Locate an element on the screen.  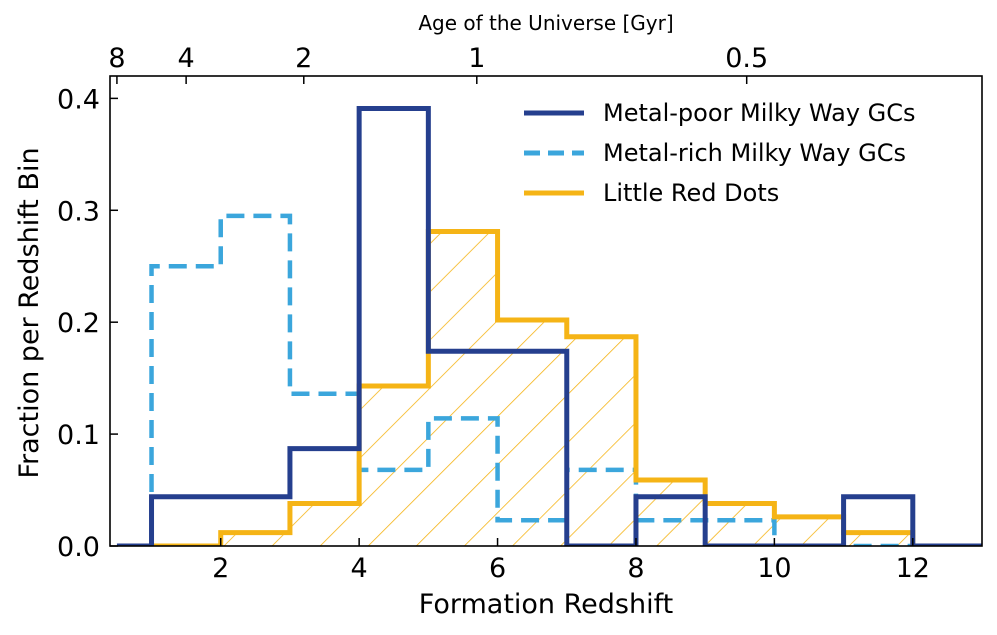
y-axis-ticks: 0.0 0.1 0.2 0.3 0.4 is located at coordinates (87, 323).